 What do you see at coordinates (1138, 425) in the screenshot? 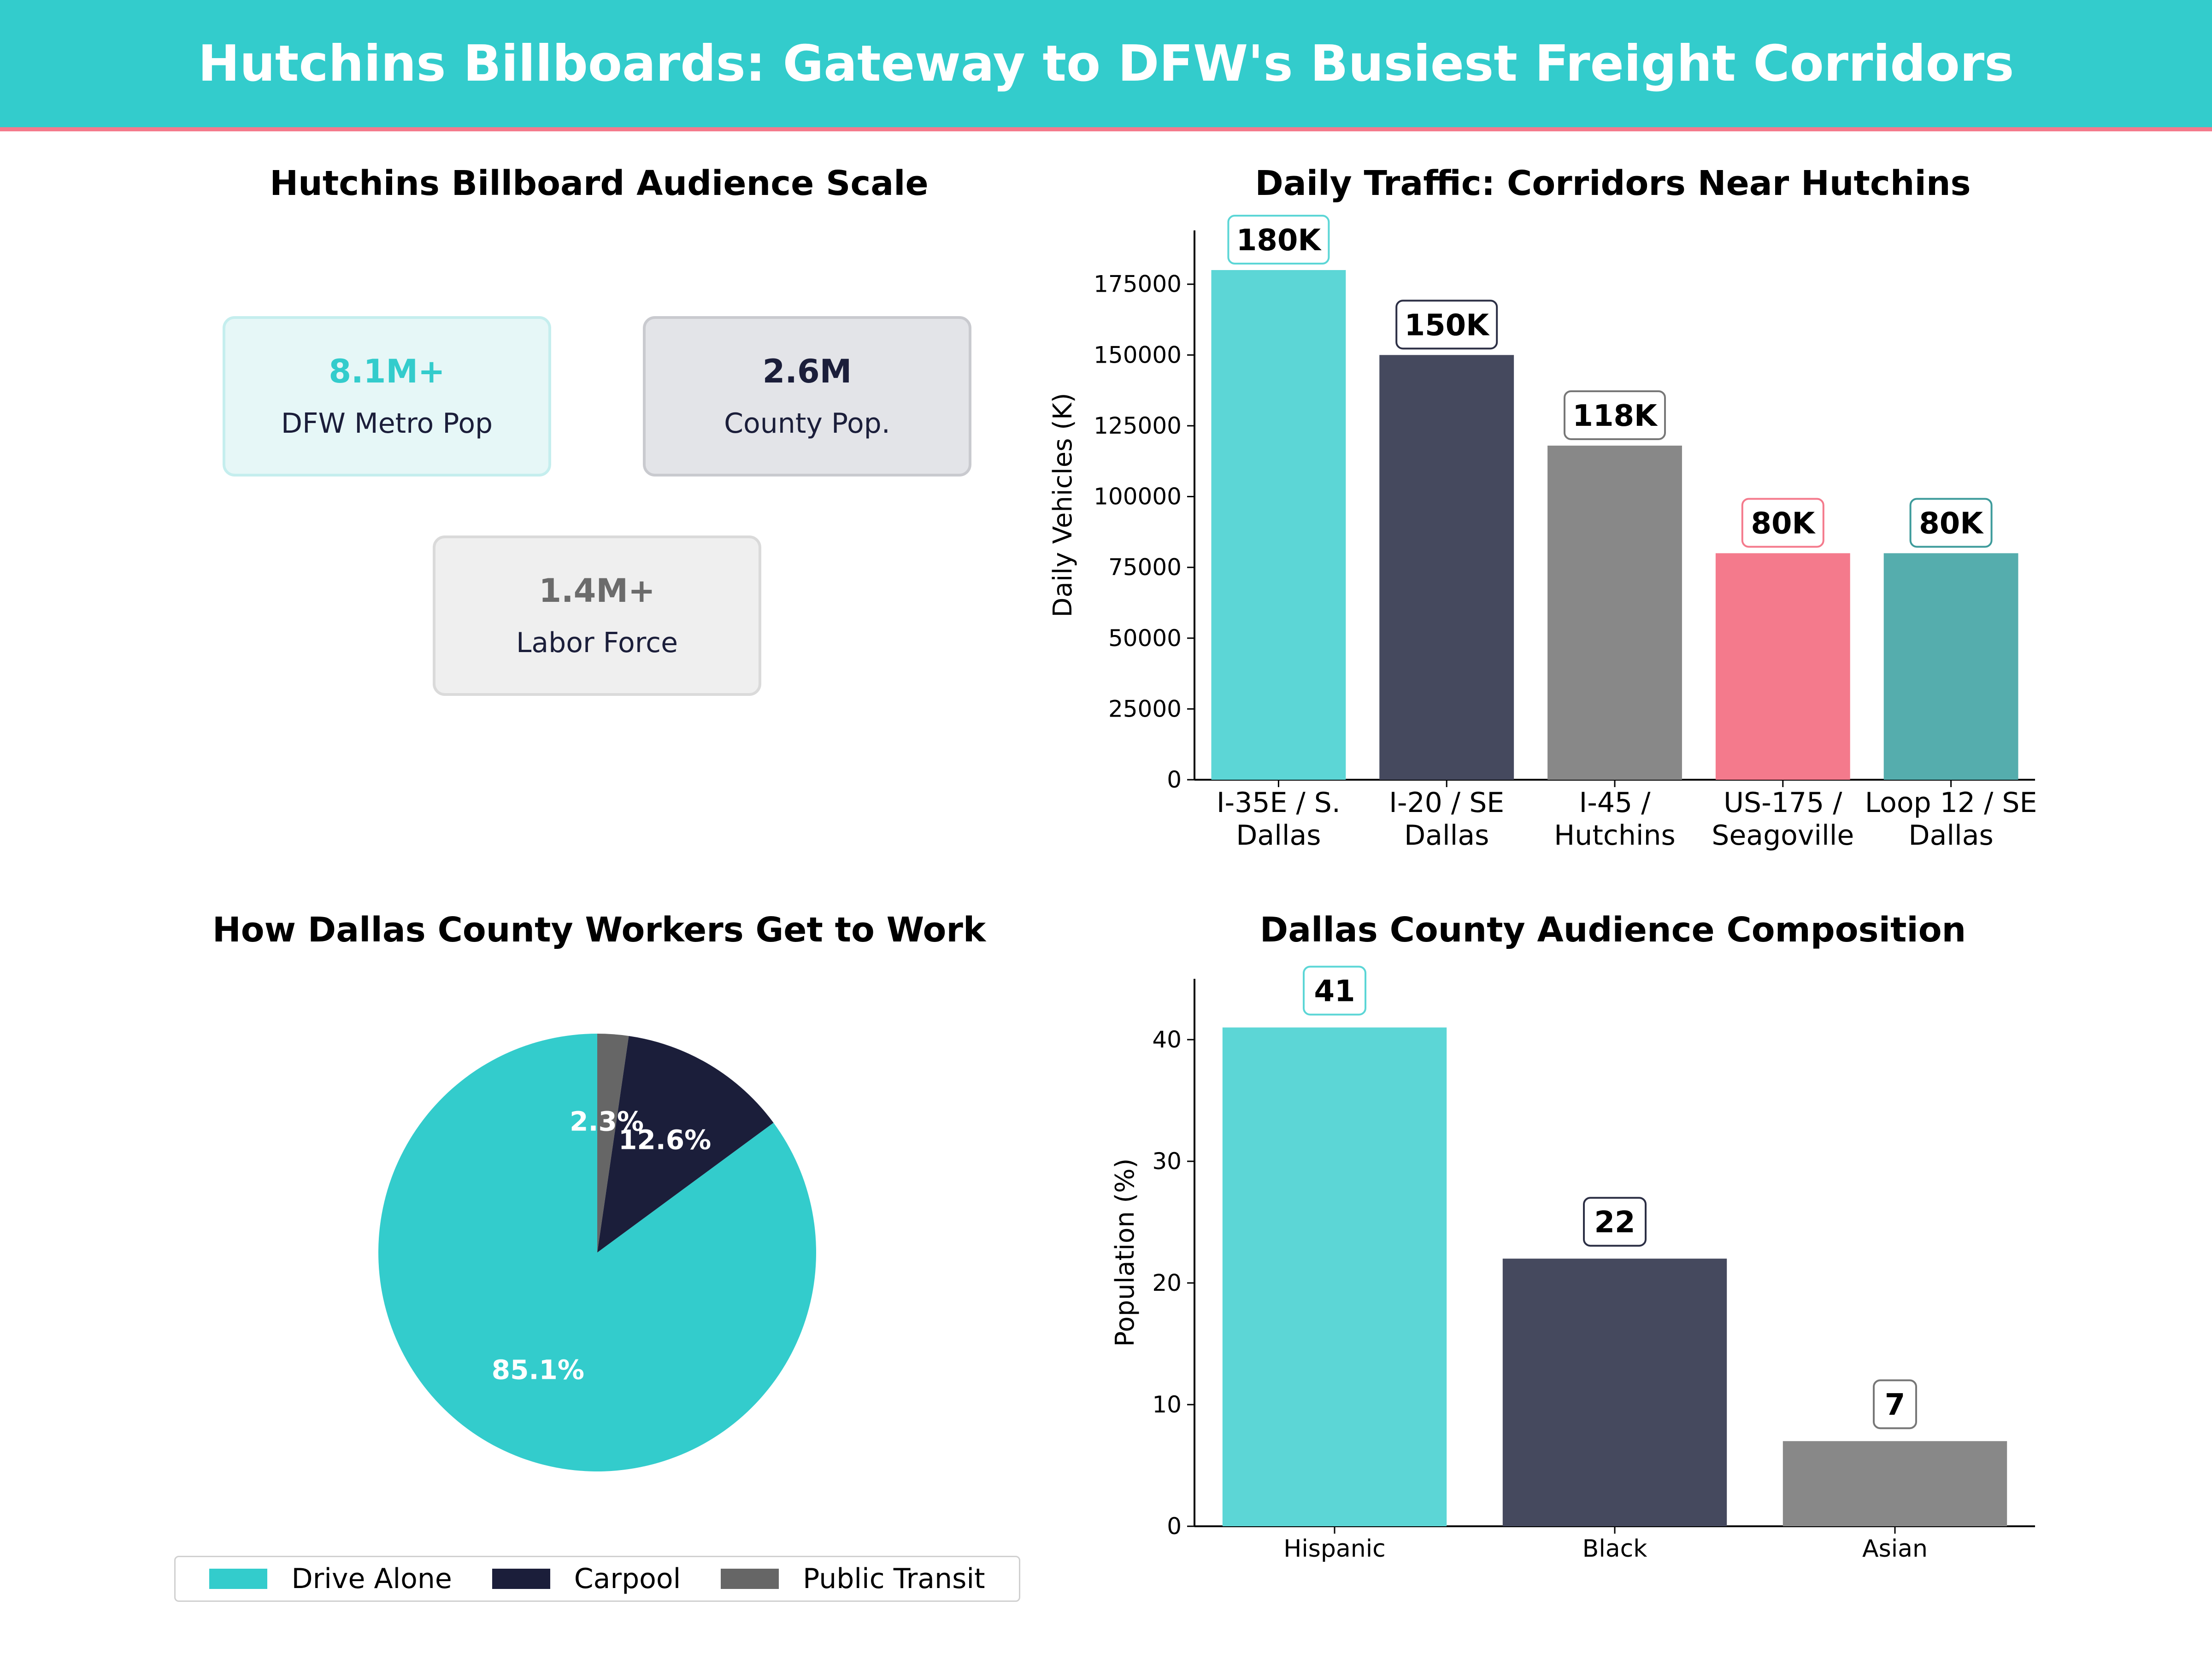
I see `traffic-y-tick-label: 125000` at bounding box center [1138, 425].